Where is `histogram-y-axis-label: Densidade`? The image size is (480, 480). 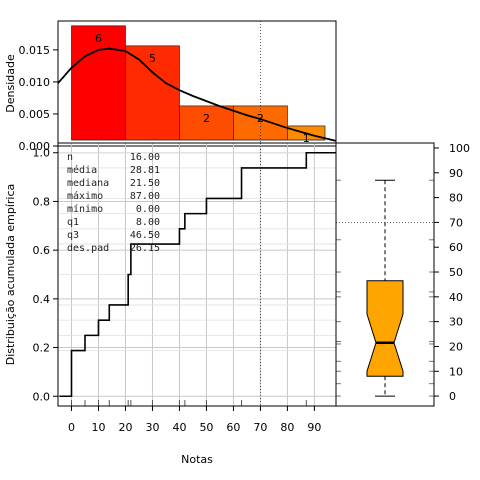 histogram-y-axis-label: Densidade is located at coordinates (10, 83).